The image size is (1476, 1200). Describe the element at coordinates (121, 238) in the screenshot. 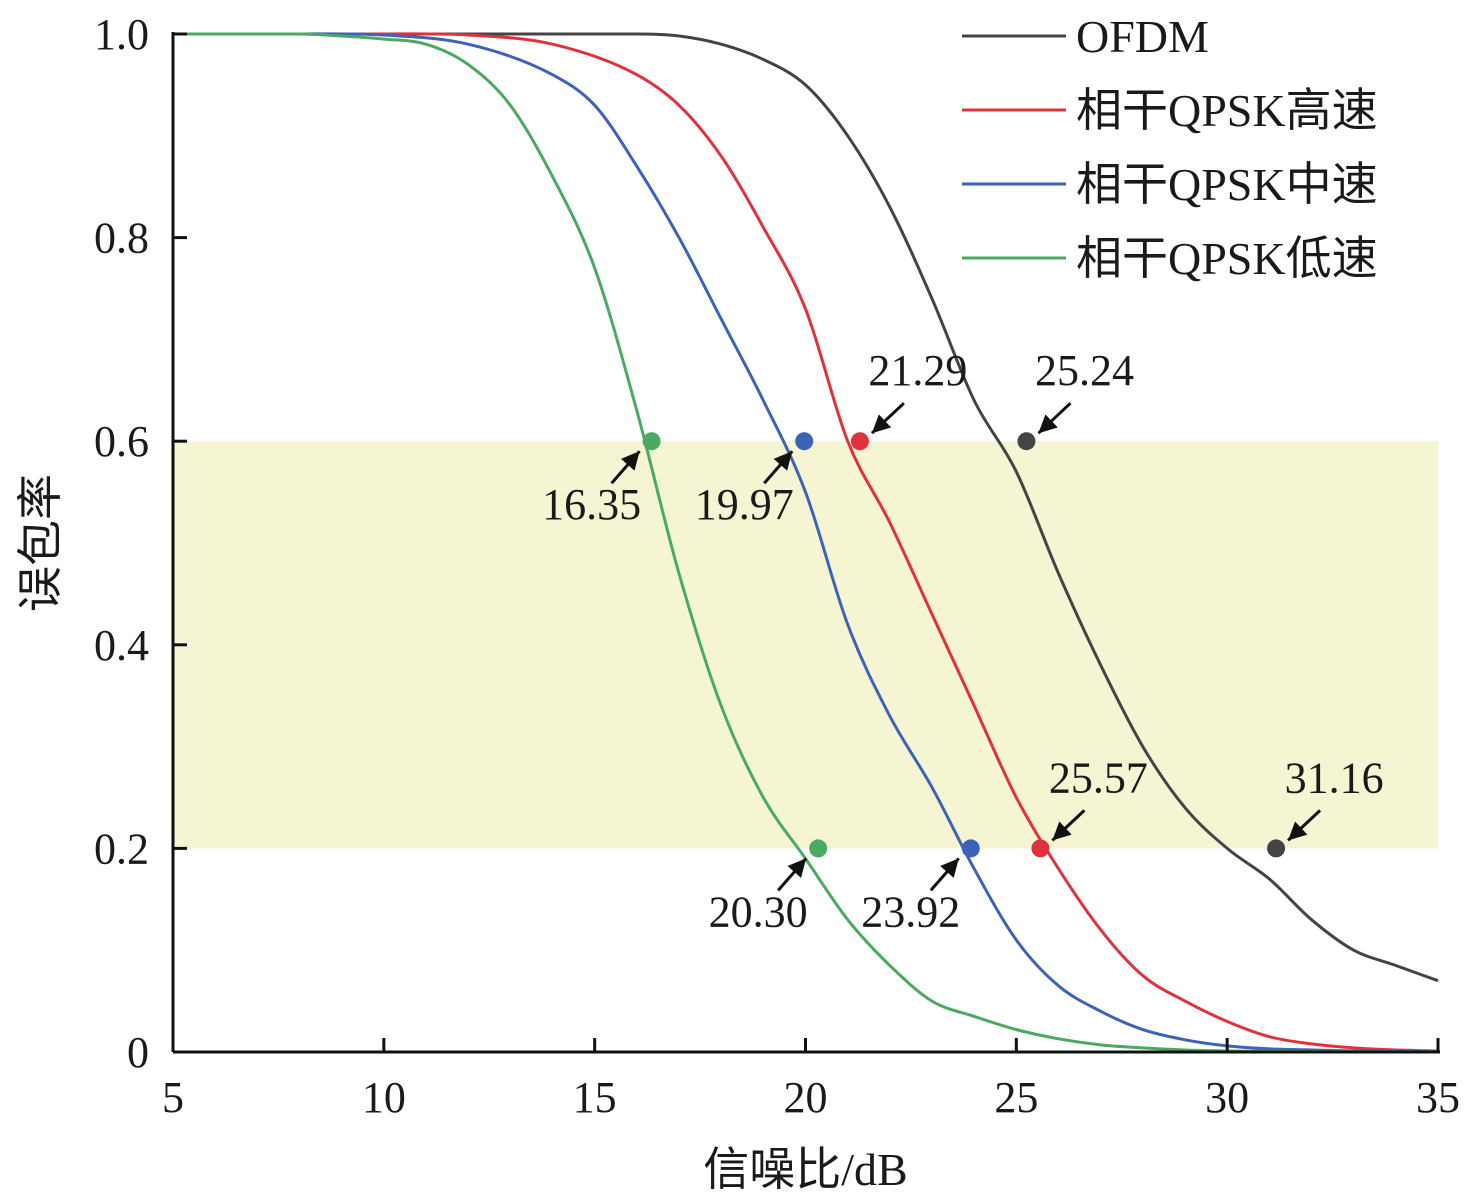

I see `y-tick-label: 0.8` at that location.